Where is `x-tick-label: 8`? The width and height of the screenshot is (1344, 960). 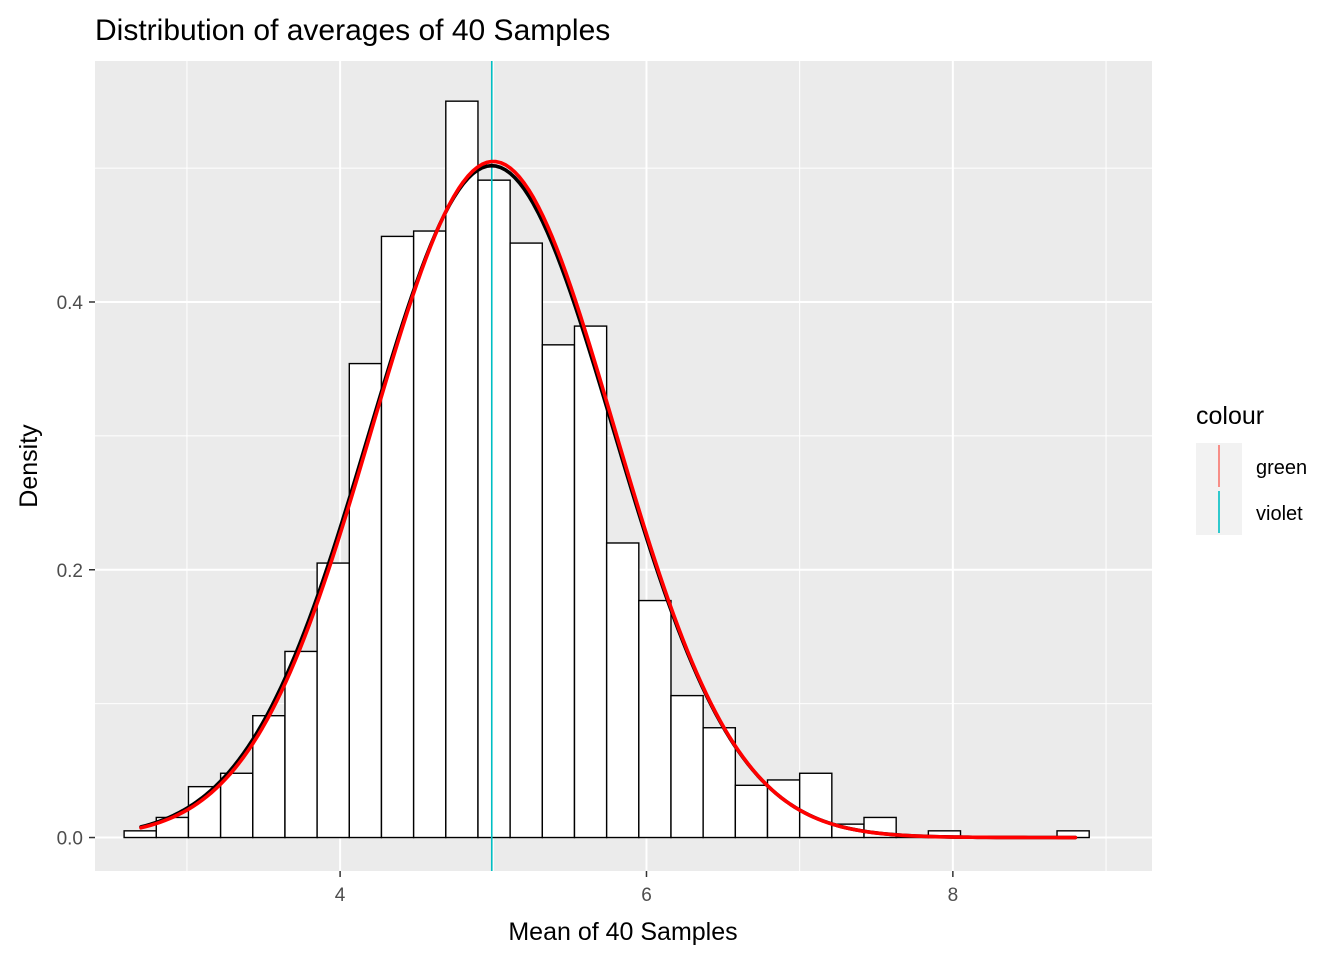 x-tick-label: 8 is located at coordinates (953, 895).